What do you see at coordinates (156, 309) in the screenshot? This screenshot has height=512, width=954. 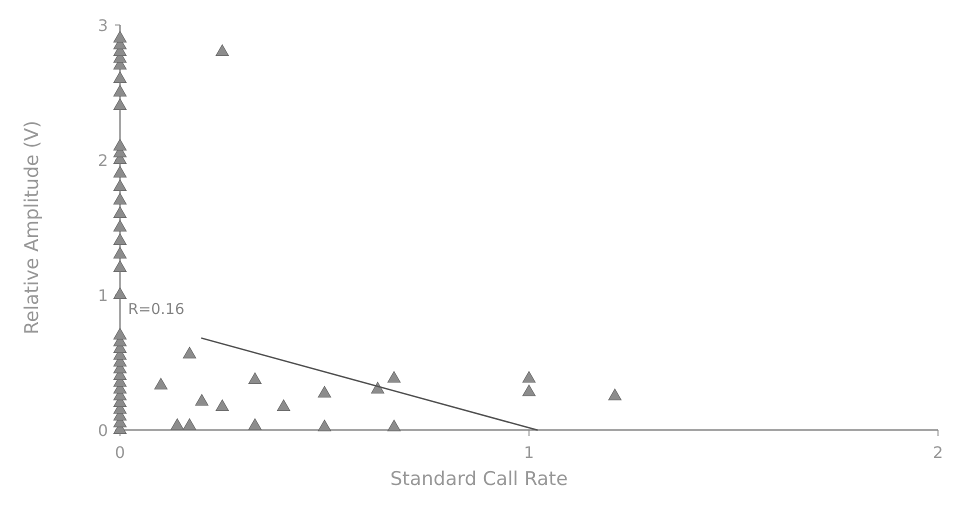 I see `annotation: R=0.16` at bounding box center [156, 309].